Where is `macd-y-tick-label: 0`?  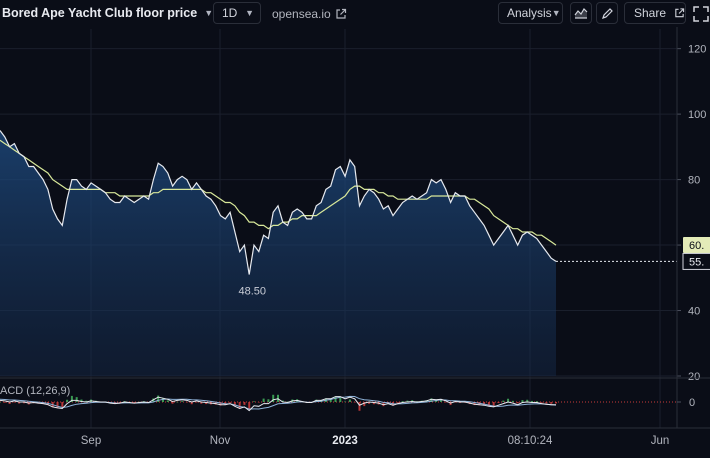 macd-y-tick-label: 0 is located at coordinates (692, 403).